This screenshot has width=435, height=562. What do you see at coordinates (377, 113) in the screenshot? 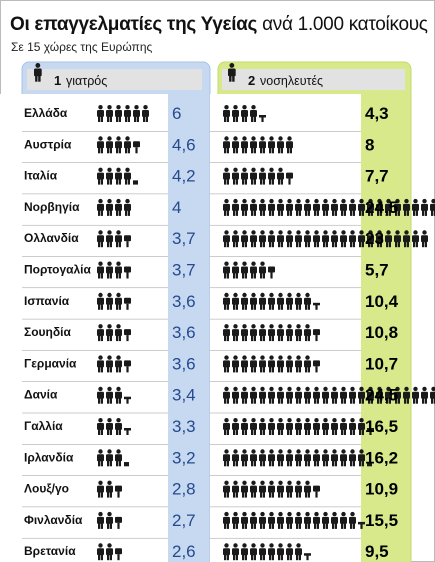
I see `nurse-value-label: 4,3` at bounding box center [377, 113].